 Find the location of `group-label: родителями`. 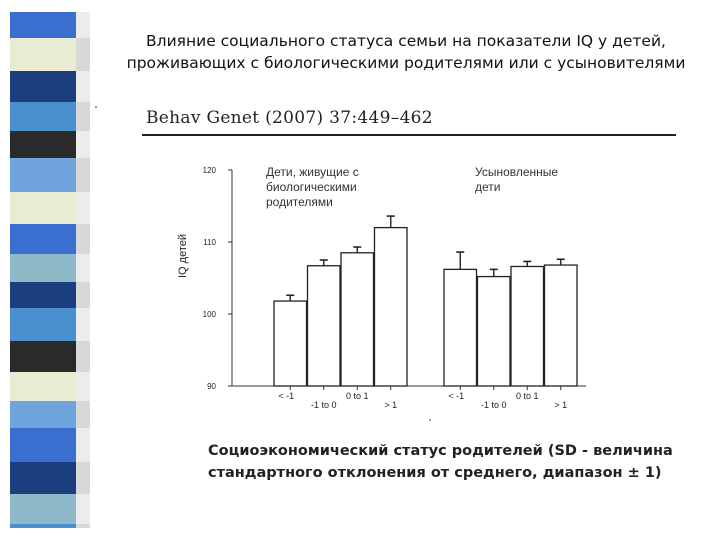

group-label: родителями is located at coordinates (299, 202).